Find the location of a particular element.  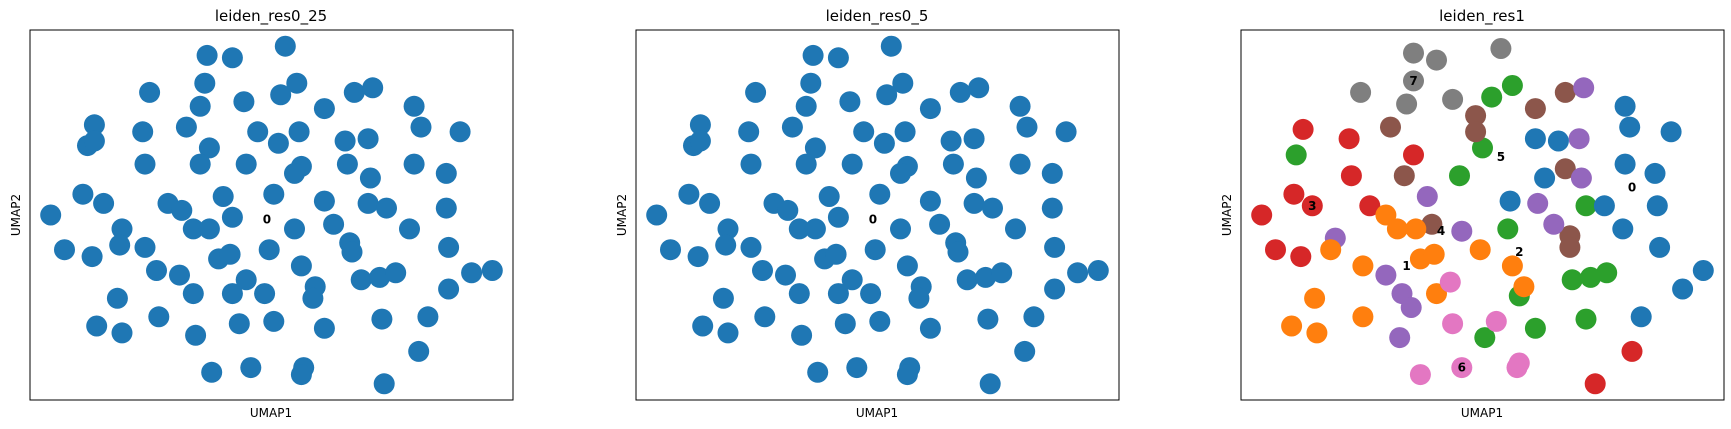

cluster-labels: 7 5 0 3 4 2 1 6 is located at coordinates (1472, 224).